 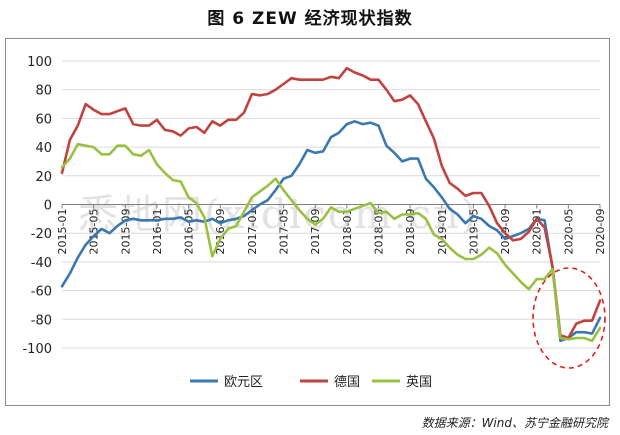 I want to click on y-tick-label: 60, so click(x=43, y=119).